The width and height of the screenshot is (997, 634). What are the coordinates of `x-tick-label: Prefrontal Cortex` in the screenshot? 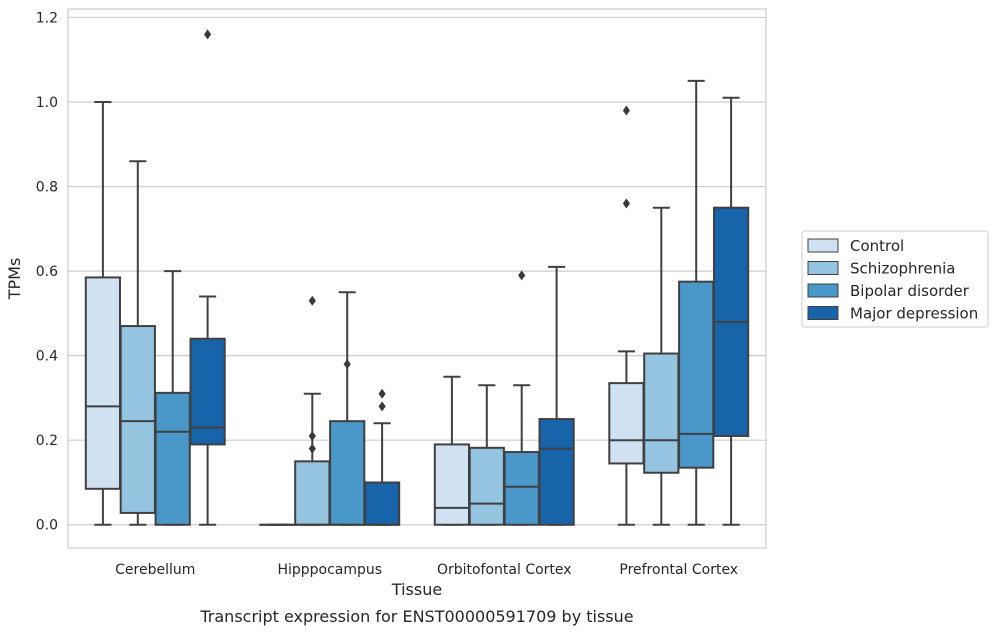 It's located at (678, 570).